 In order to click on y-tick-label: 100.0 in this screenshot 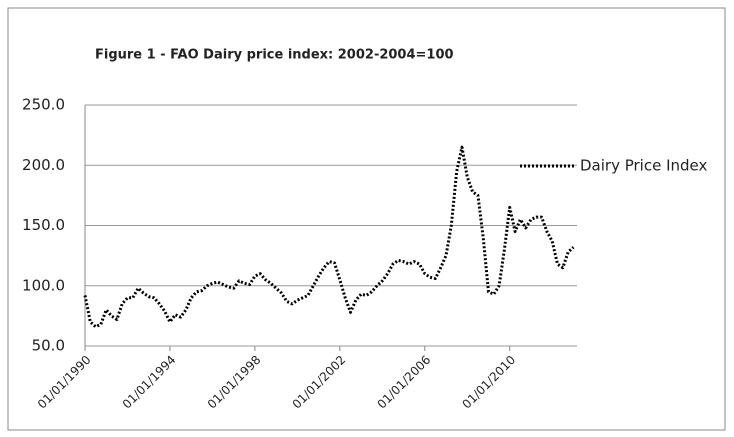, I will do `click(43, 285)`.